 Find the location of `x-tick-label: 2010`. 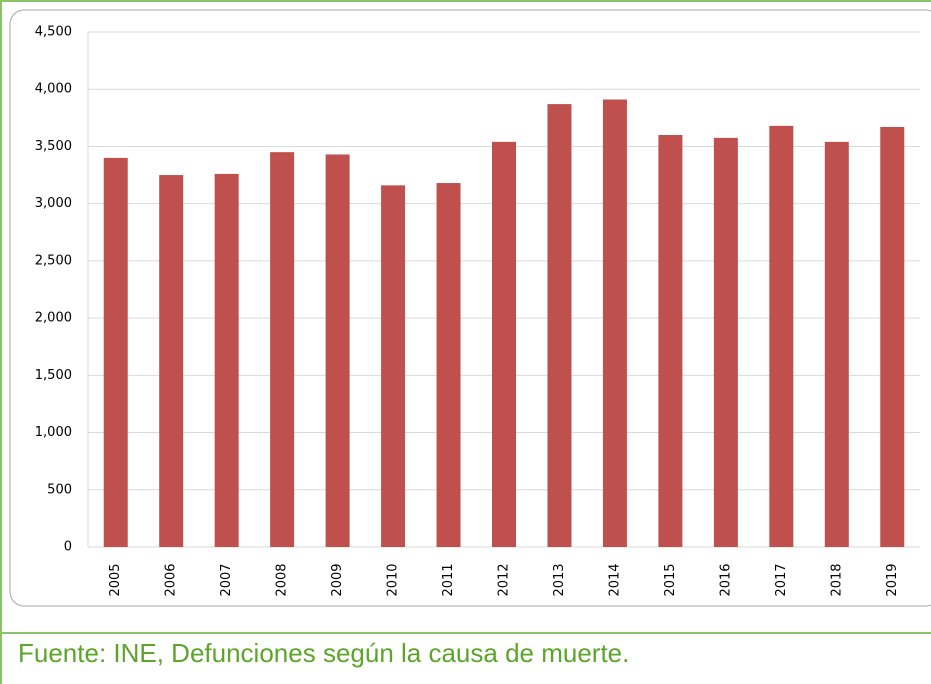

x-tick-label: 2010 is located at coordinates (393, 579).